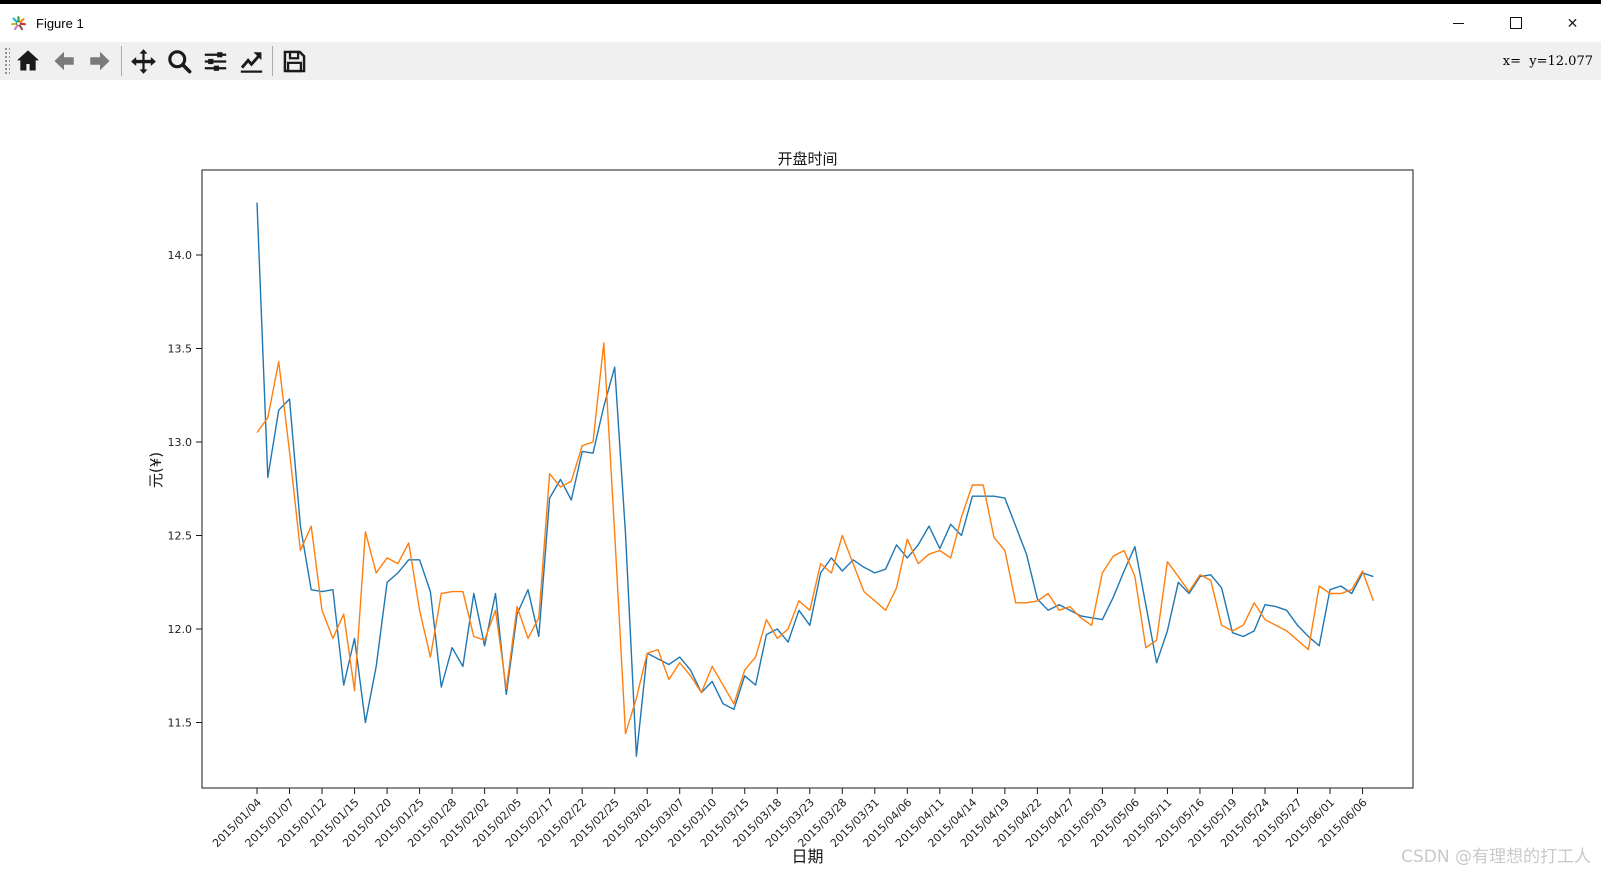  Describe the element at coordinates (800, 2) in the screenshot. I see `window-top-border` at that location.